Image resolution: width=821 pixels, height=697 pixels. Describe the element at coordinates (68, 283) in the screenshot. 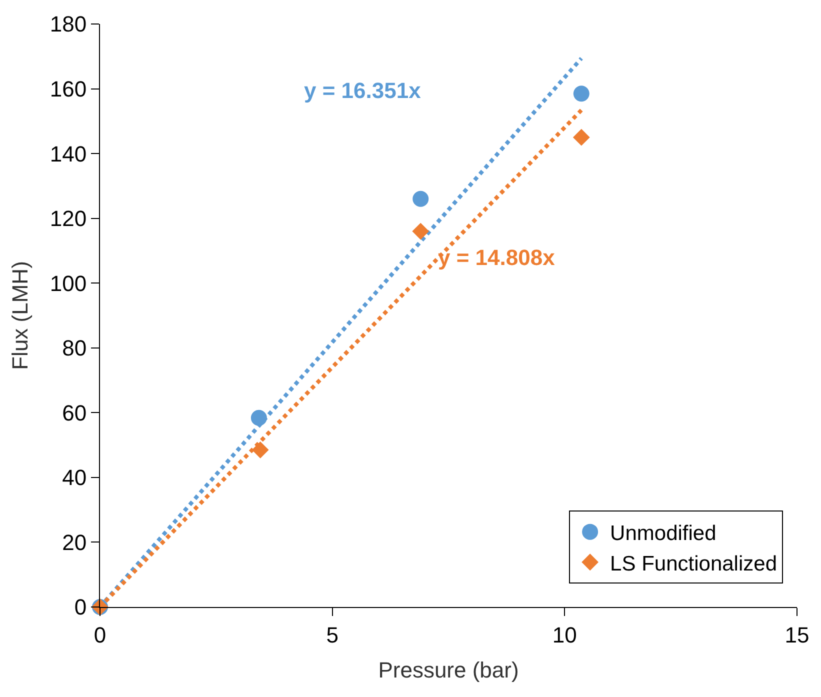

I see `y-tick-label: 100` at that location.